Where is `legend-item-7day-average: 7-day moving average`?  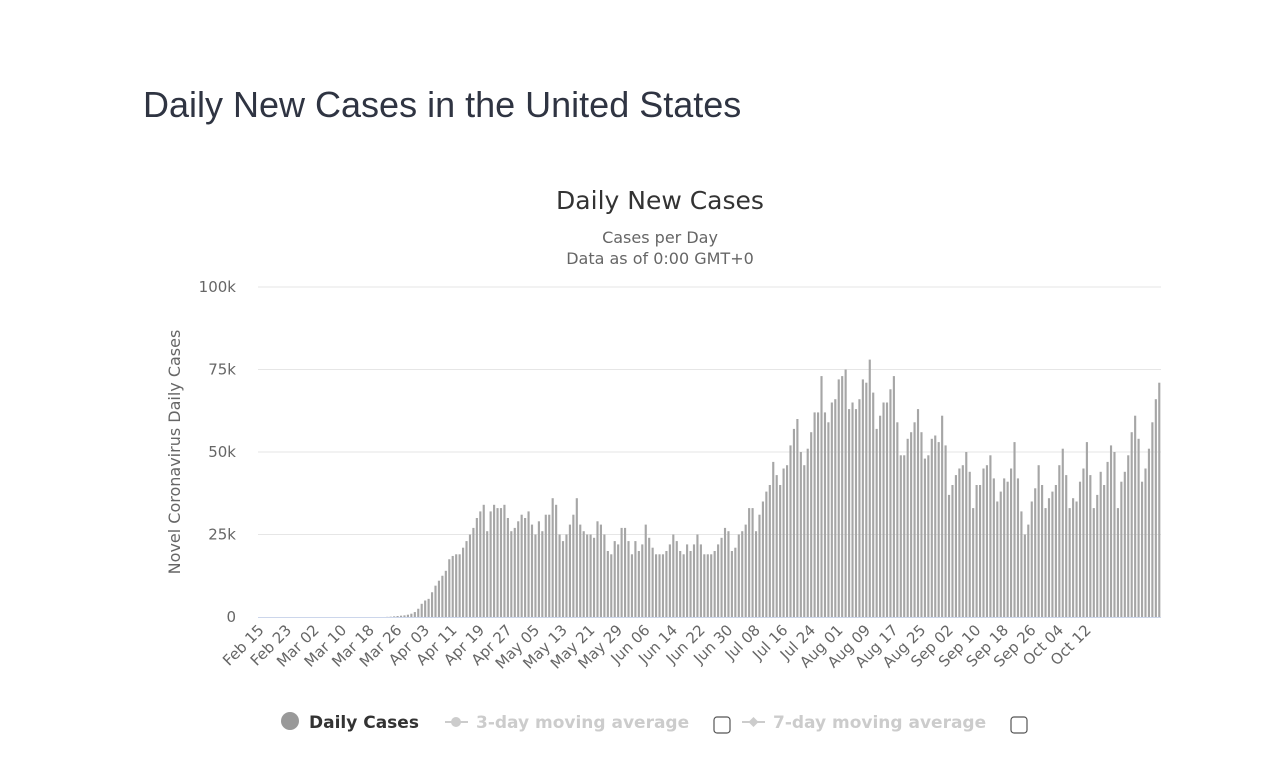 legend-item-7day-average: 7-day moving average is located at coordinates (885, 723).